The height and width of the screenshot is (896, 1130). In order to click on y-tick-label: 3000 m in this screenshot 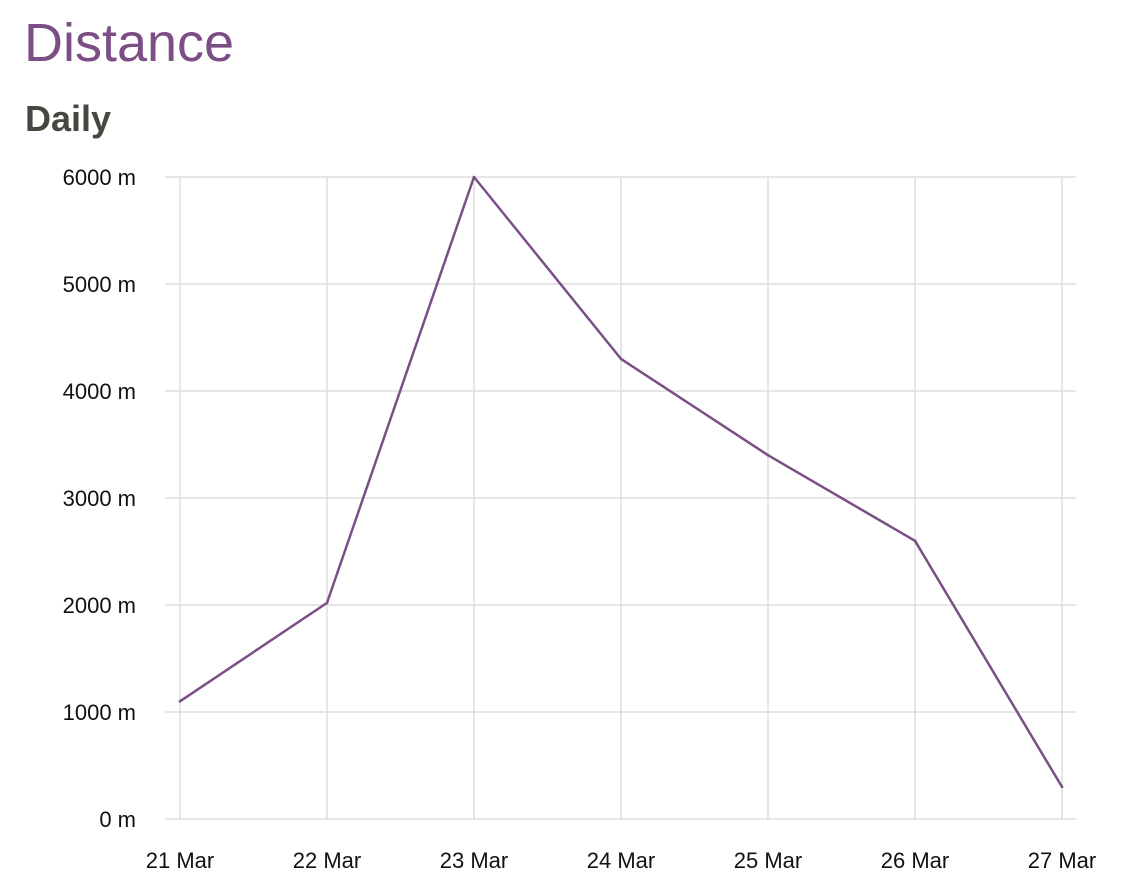, I will do `click(99, 498)`.